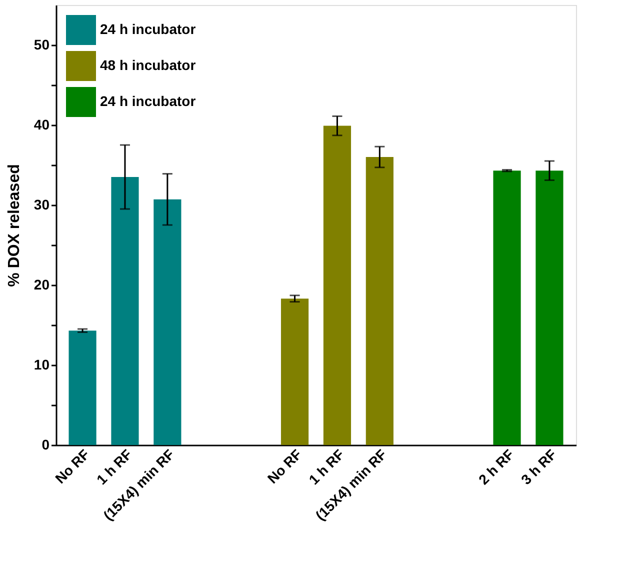 This screenshot has height=564, width=639. I want to click on legend-label: 48 h incubator, so click(148, 65).